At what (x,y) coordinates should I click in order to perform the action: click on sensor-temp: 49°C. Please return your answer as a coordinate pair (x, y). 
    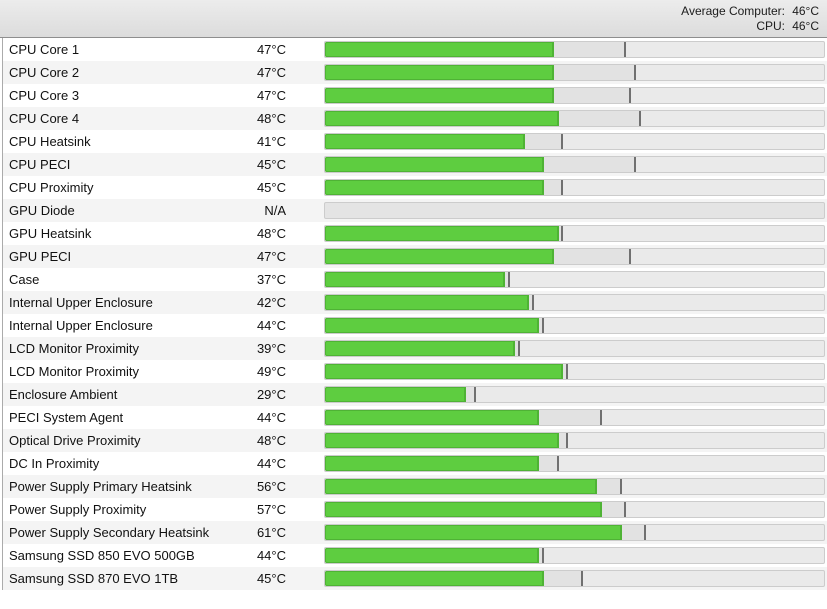
    Looking at the image, I should click on (271, 371).